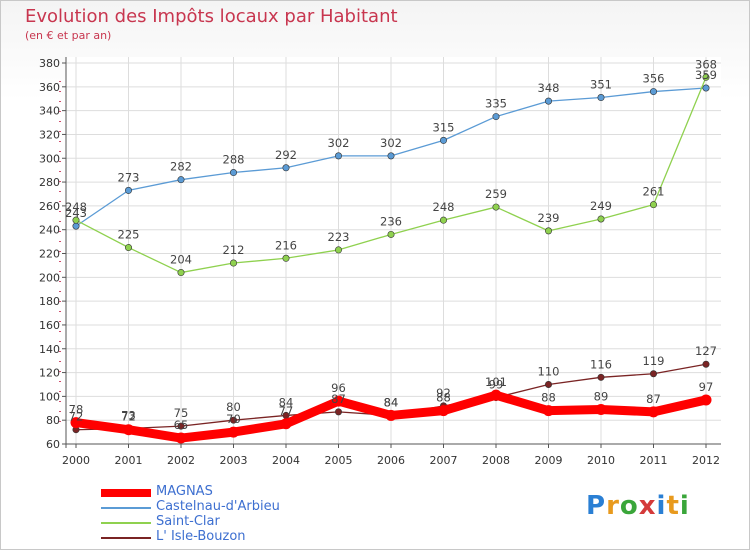 Image resolution: width=750 pixels, height=550 pixels. Describe the element at coordinates (49, 63) in the screenshot. I see `y-tick-label: 380` at that location.